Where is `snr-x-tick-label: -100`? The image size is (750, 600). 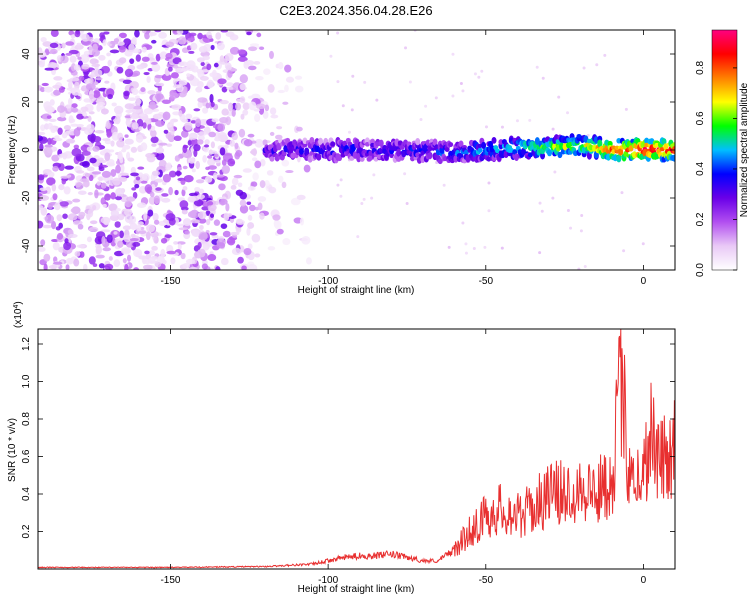 snr-x-tick-label: -100 is located at coordinates (328, 580).